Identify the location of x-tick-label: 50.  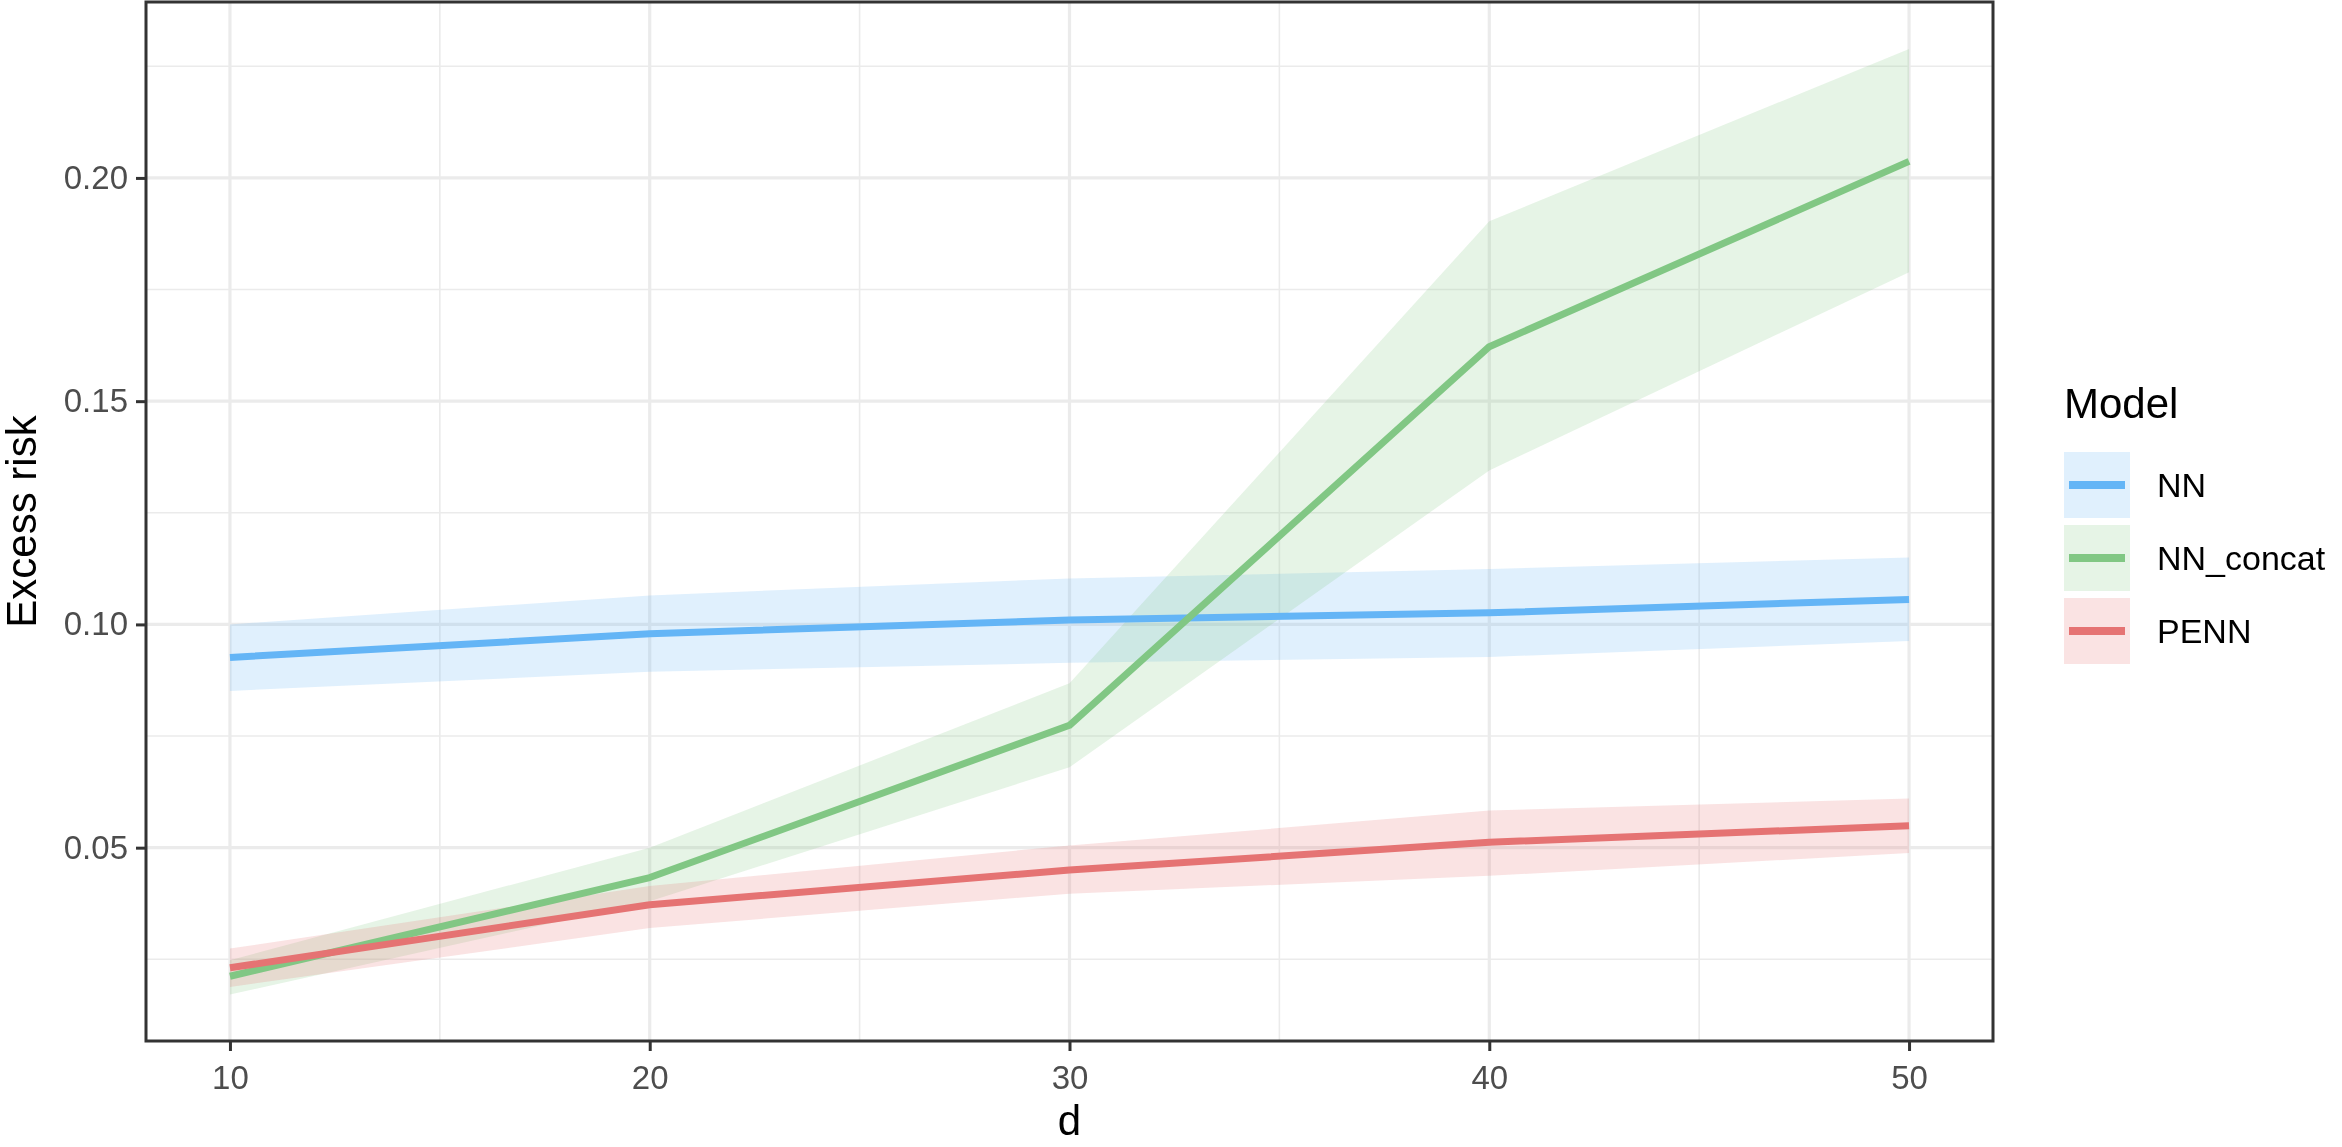
(1909, 1077).